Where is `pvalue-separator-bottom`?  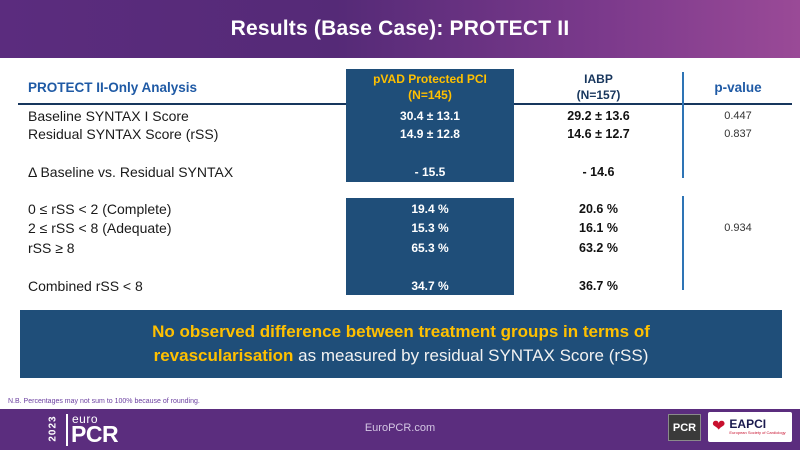 pvalue-separator-bottom is located at coordinates (683, 243).